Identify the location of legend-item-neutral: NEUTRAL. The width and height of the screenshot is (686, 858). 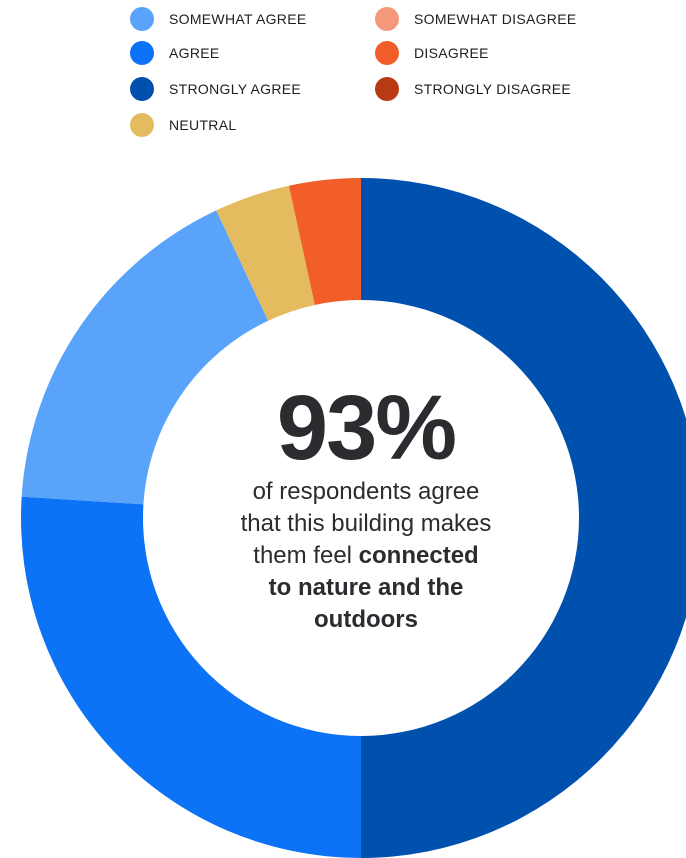
(183, 125).